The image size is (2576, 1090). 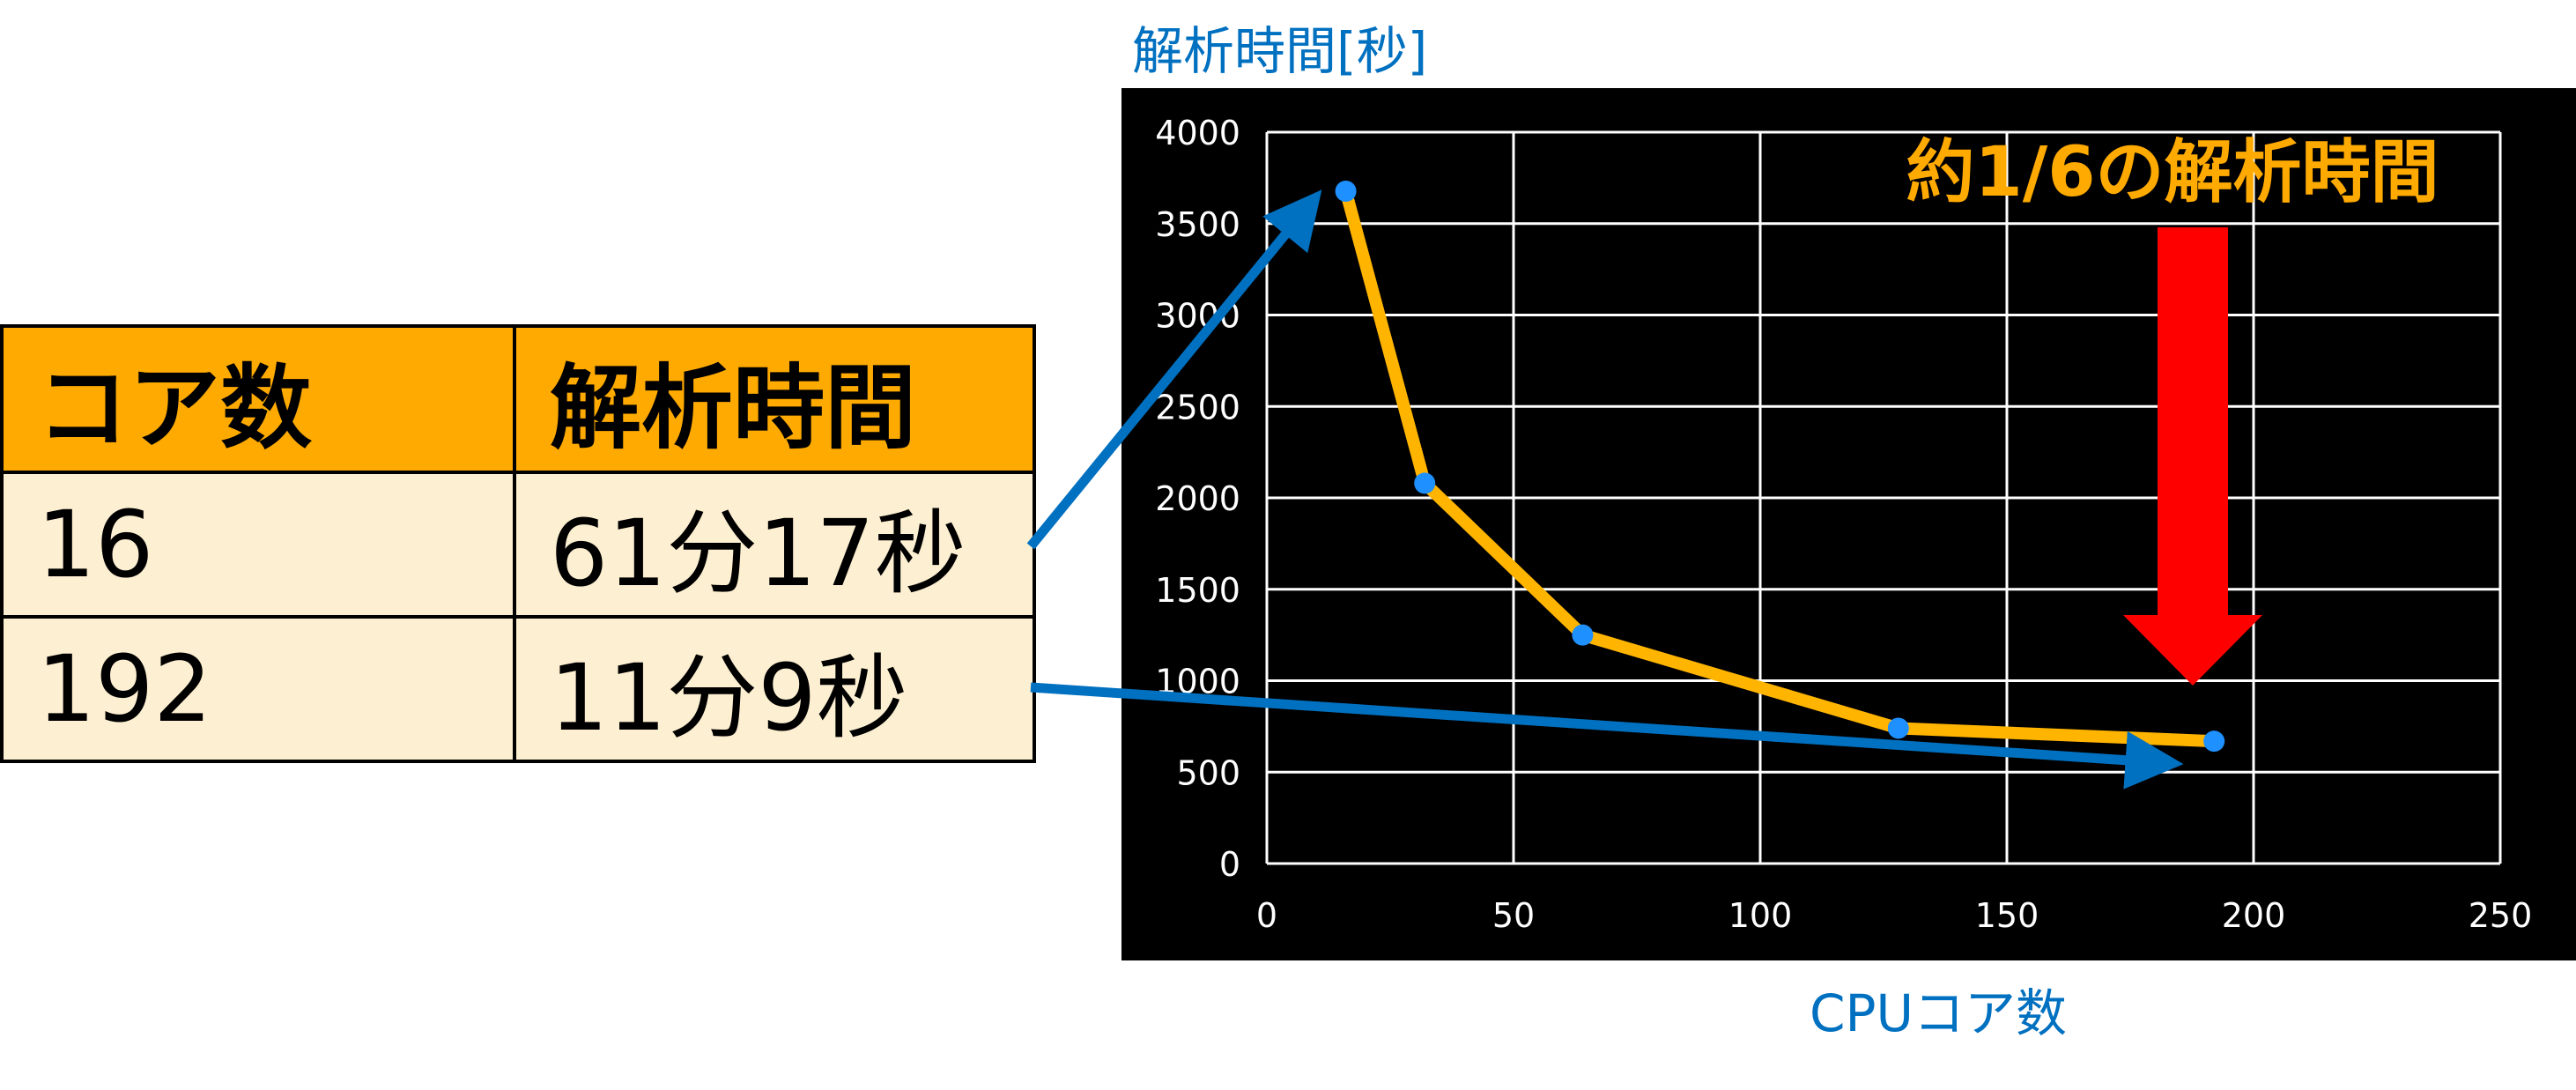 What do you see at coordinates (2501, 915) in the screenshot?
I see `x-tick-label: 250` at bounding box center [2501, 915].